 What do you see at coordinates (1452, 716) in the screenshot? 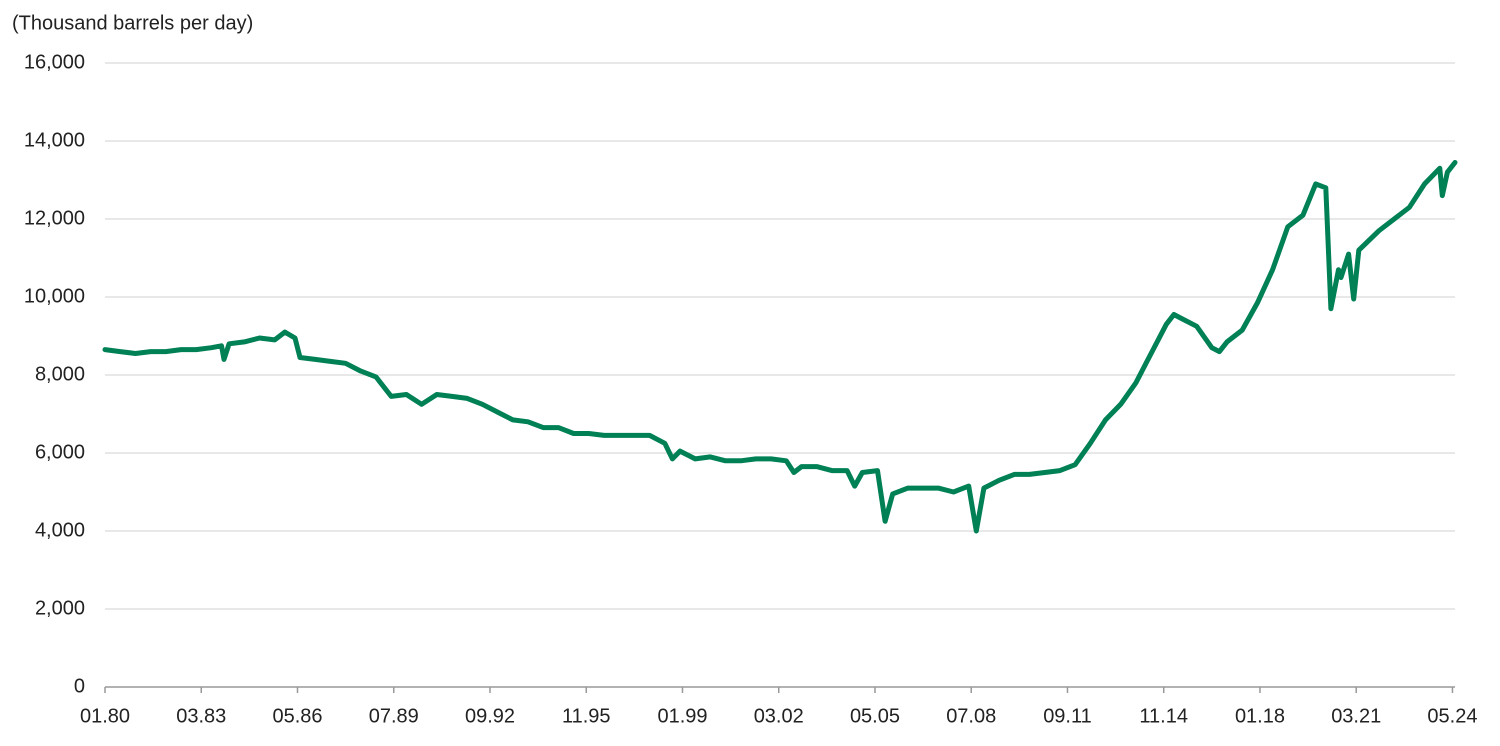
I see `x-tick-label: 05.24` at bounding box center [1452, 716].